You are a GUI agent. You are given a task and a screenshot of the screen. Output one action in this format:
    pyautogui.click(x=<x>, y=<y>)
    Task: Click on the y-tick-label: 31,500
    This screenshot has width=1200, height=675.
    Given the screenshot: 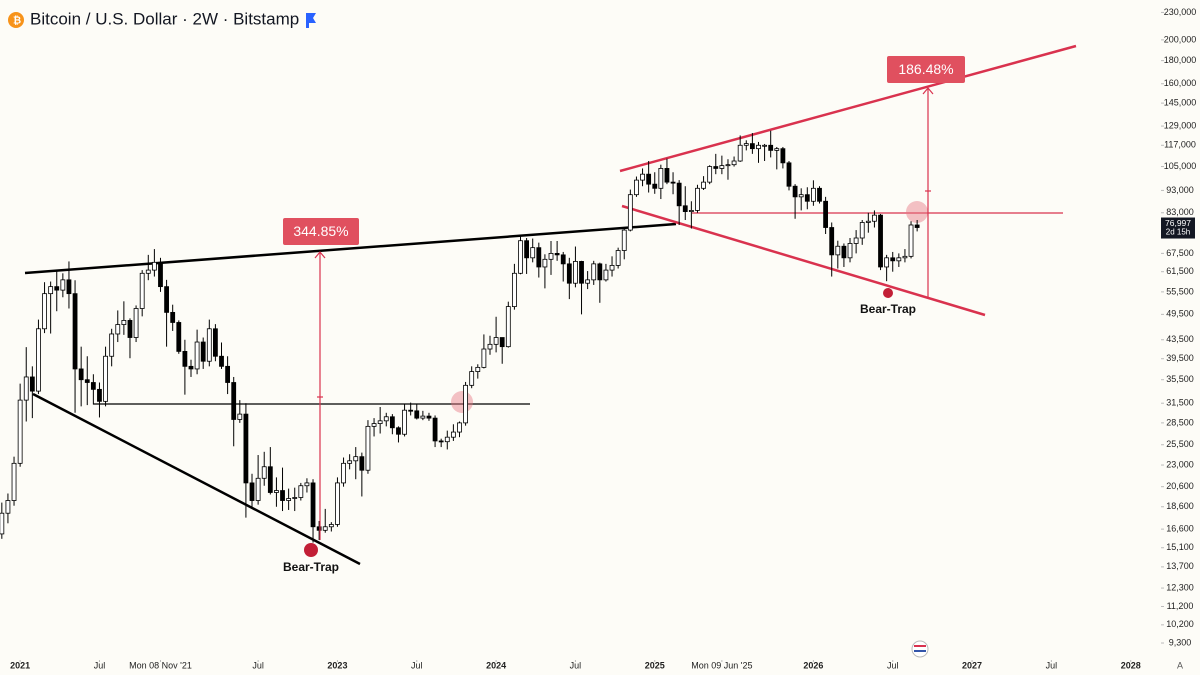 What is the action you would take?
    pyautogui.click(x=1180, y=403)
    